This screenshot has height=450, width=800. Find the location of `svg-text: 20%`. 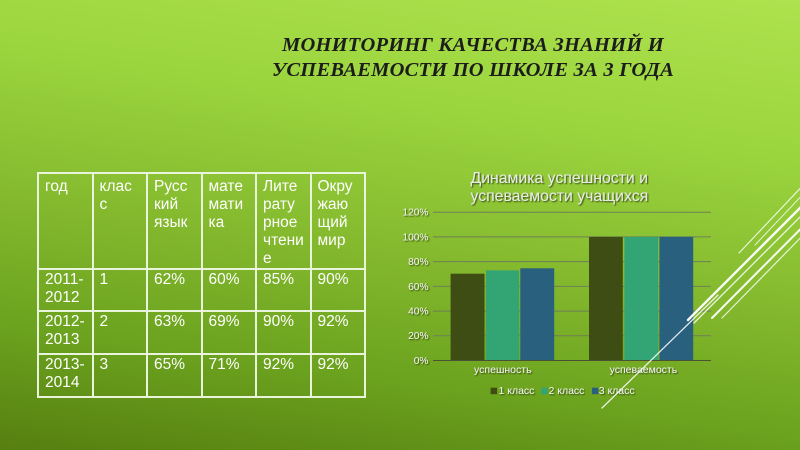

svg-text: 20% is located at coordinates (418, 336).